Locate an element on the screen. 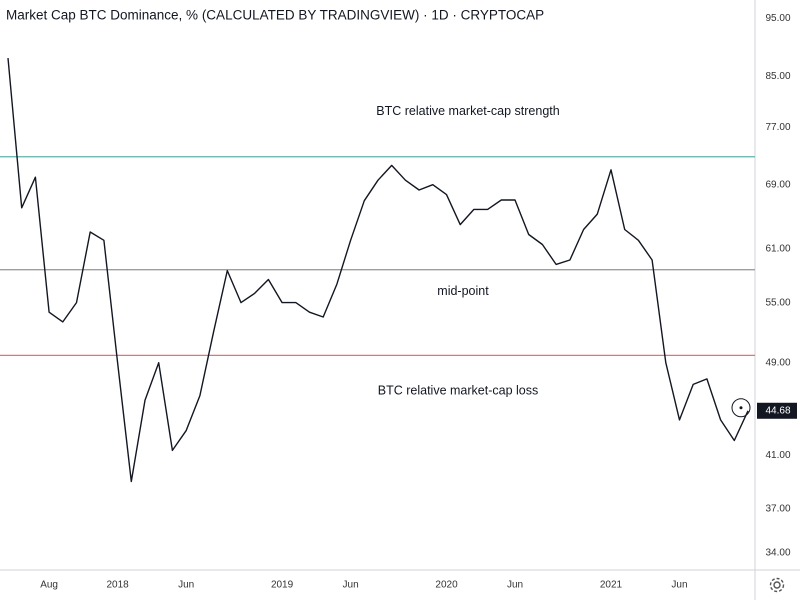  y-tick-label: 41.00 is located at coordinates (777, 455).